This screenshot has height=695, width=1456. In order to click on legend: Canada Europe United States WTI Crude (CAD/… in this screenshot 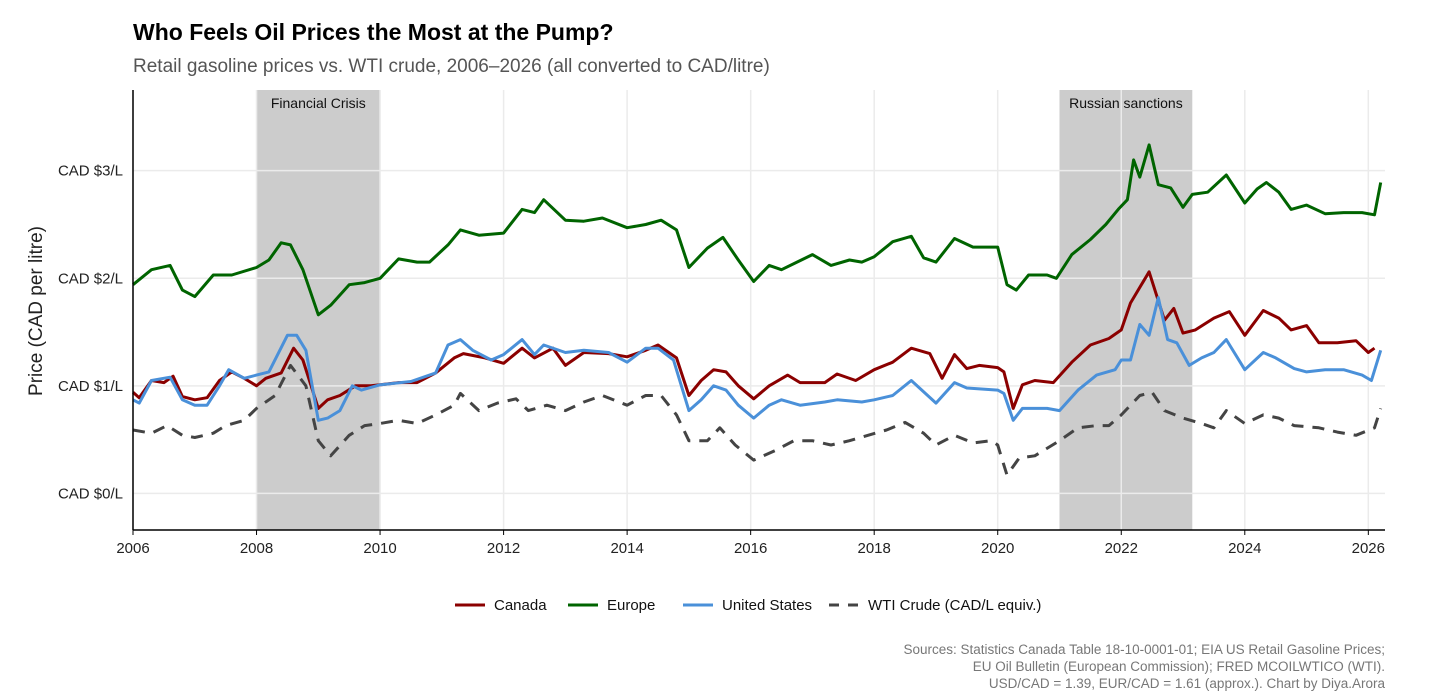, I will do `click(748, 605)`.